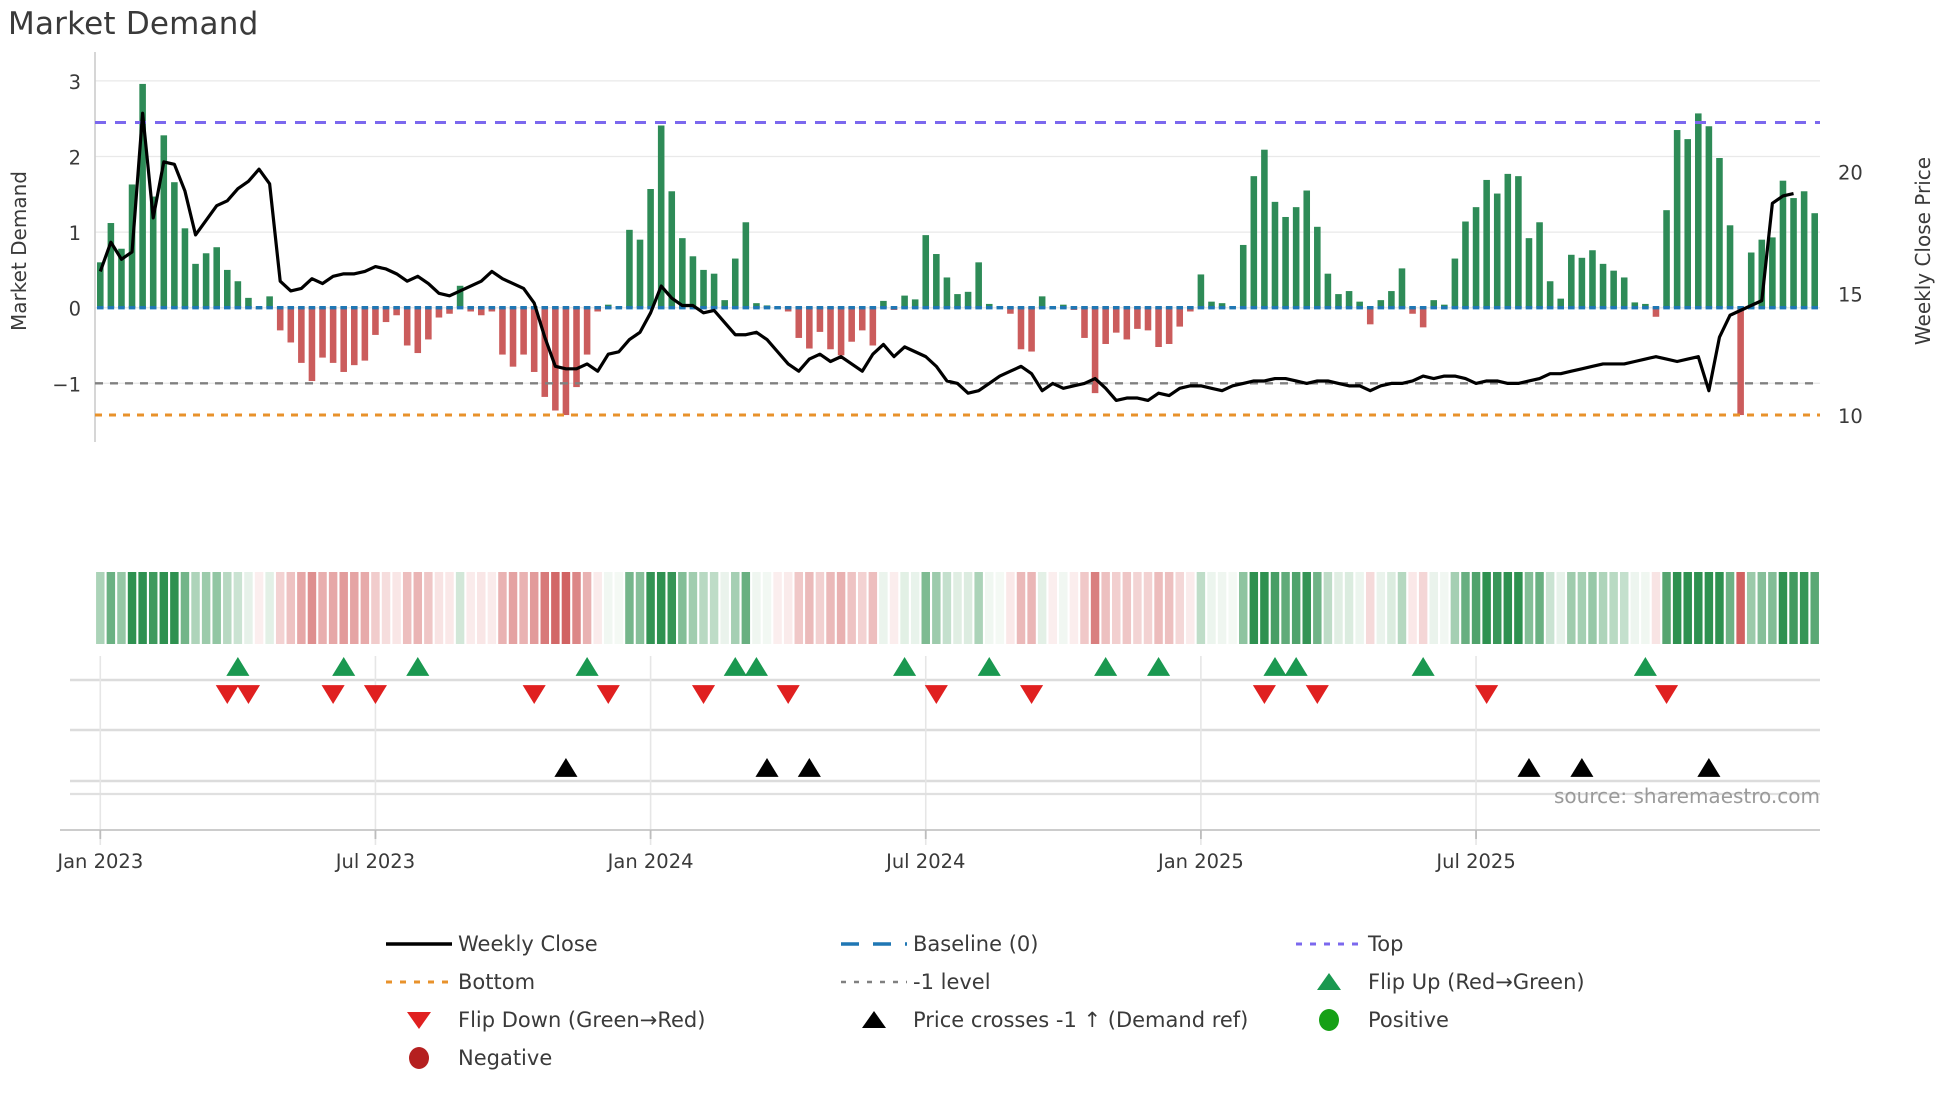 Image resolution: width=1960 pixels, height=1102 pixels. Describe the element at coordinates (607, 944) in the screenshot. I see `legend-item: Weekly Close` at that location.